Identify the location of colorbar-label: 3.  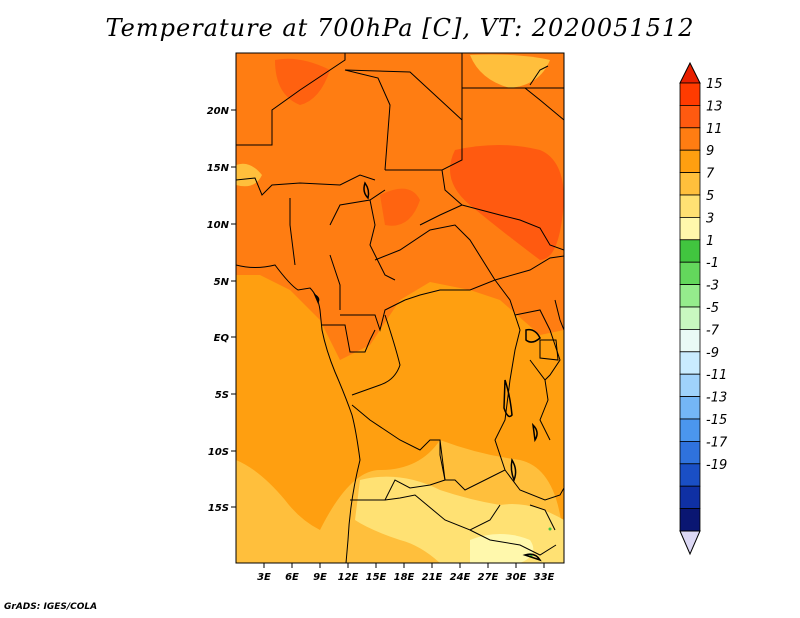
(710, 218).